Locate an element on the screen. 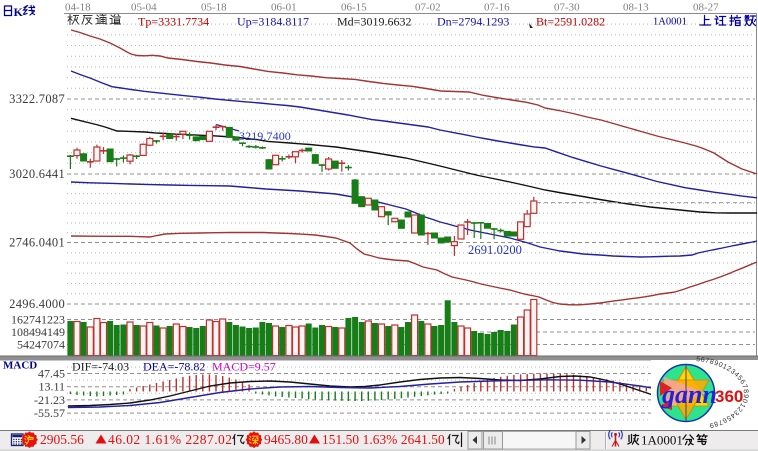 Image resolution: width=758 pixels, height=451 pixels. svg-text: 04-18 is located at coordinates (78, 8).